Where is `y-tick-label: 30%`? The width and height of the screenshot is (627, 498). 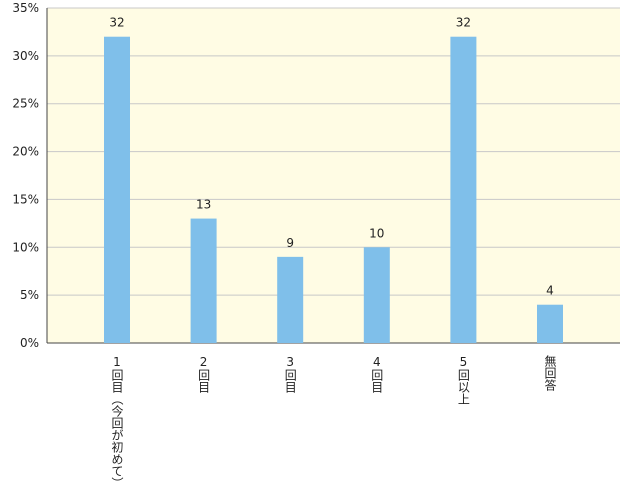 y-tick-label: 30% is located at coordinates (25, 56).